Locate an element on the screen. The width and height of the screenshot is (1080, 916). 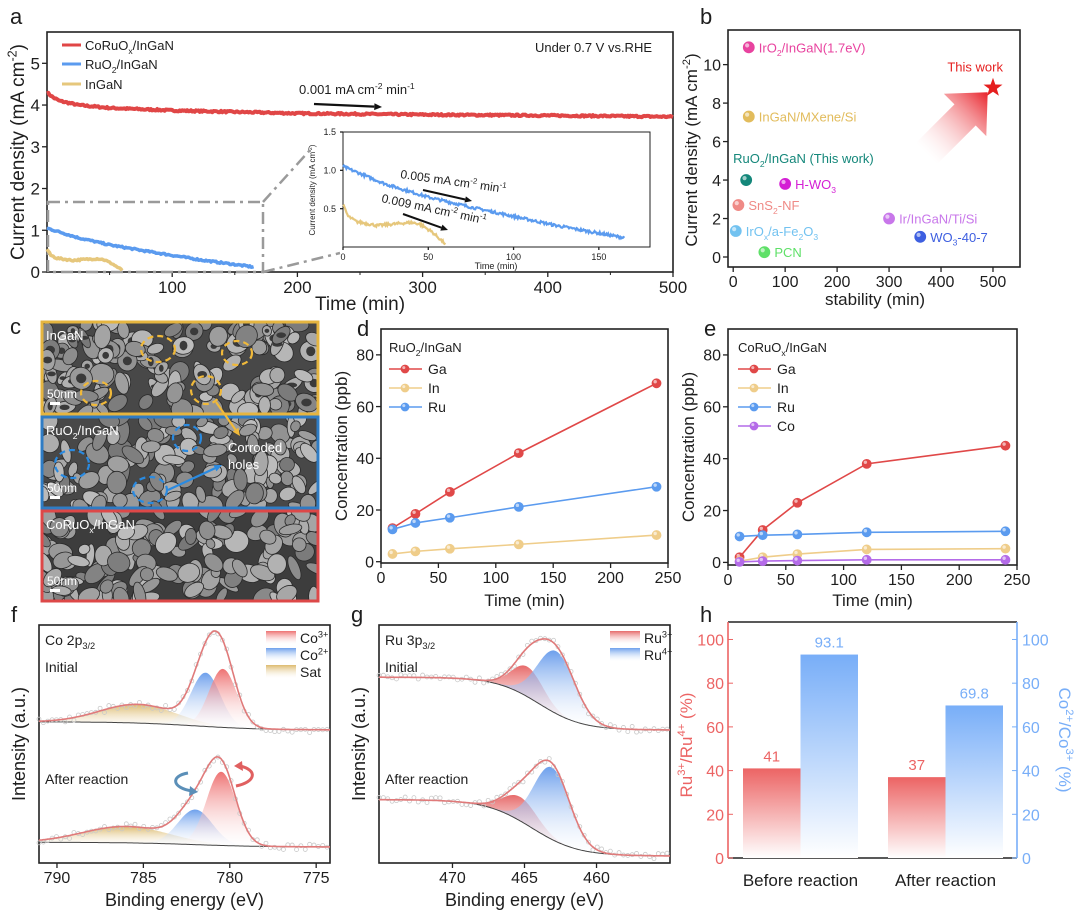
y-tick-label: 1 is located at coordinates (35, 230).